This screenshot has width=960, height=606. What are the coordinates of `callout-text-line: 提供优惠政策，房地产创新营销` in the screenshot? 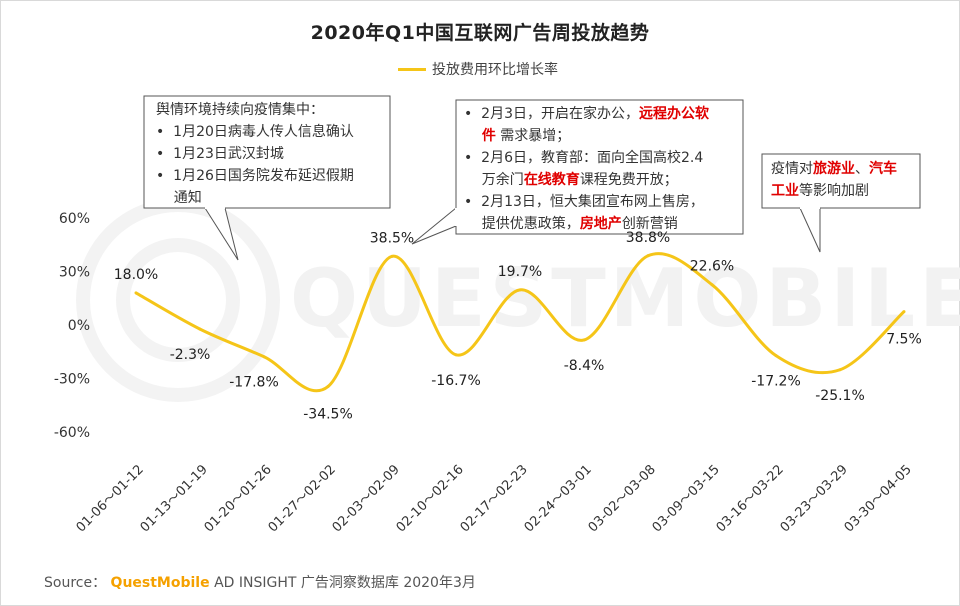 It's located at (571, 223).